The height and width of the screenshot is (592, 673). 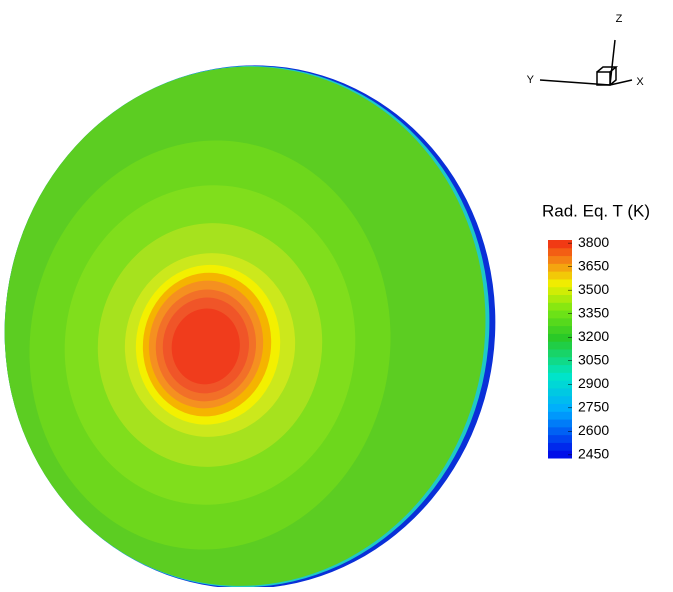 I want to click on triad-box-top, so click(x=607, y=69).